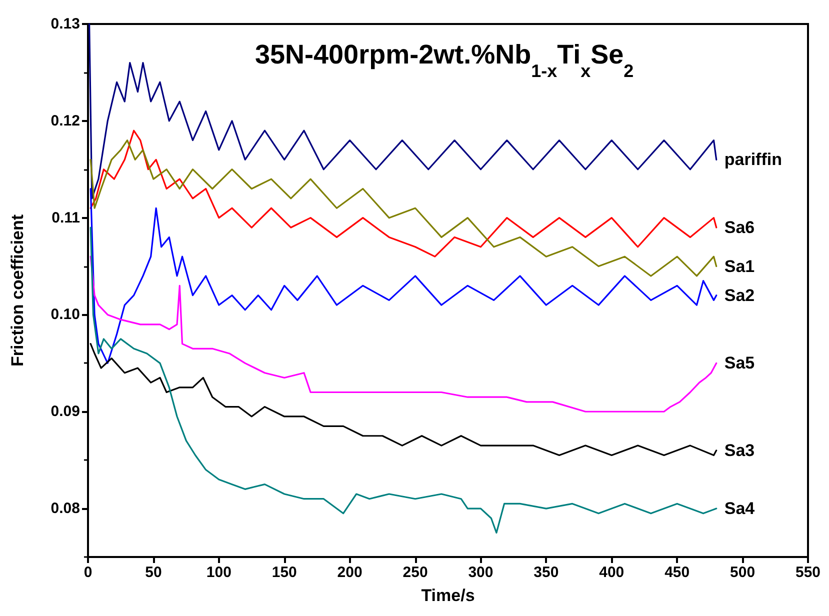 This screenshot has height=616, width=829. Describe the element at coordinates (739, 363) in the screenshot. I see `series-label: Sa5` at that location.